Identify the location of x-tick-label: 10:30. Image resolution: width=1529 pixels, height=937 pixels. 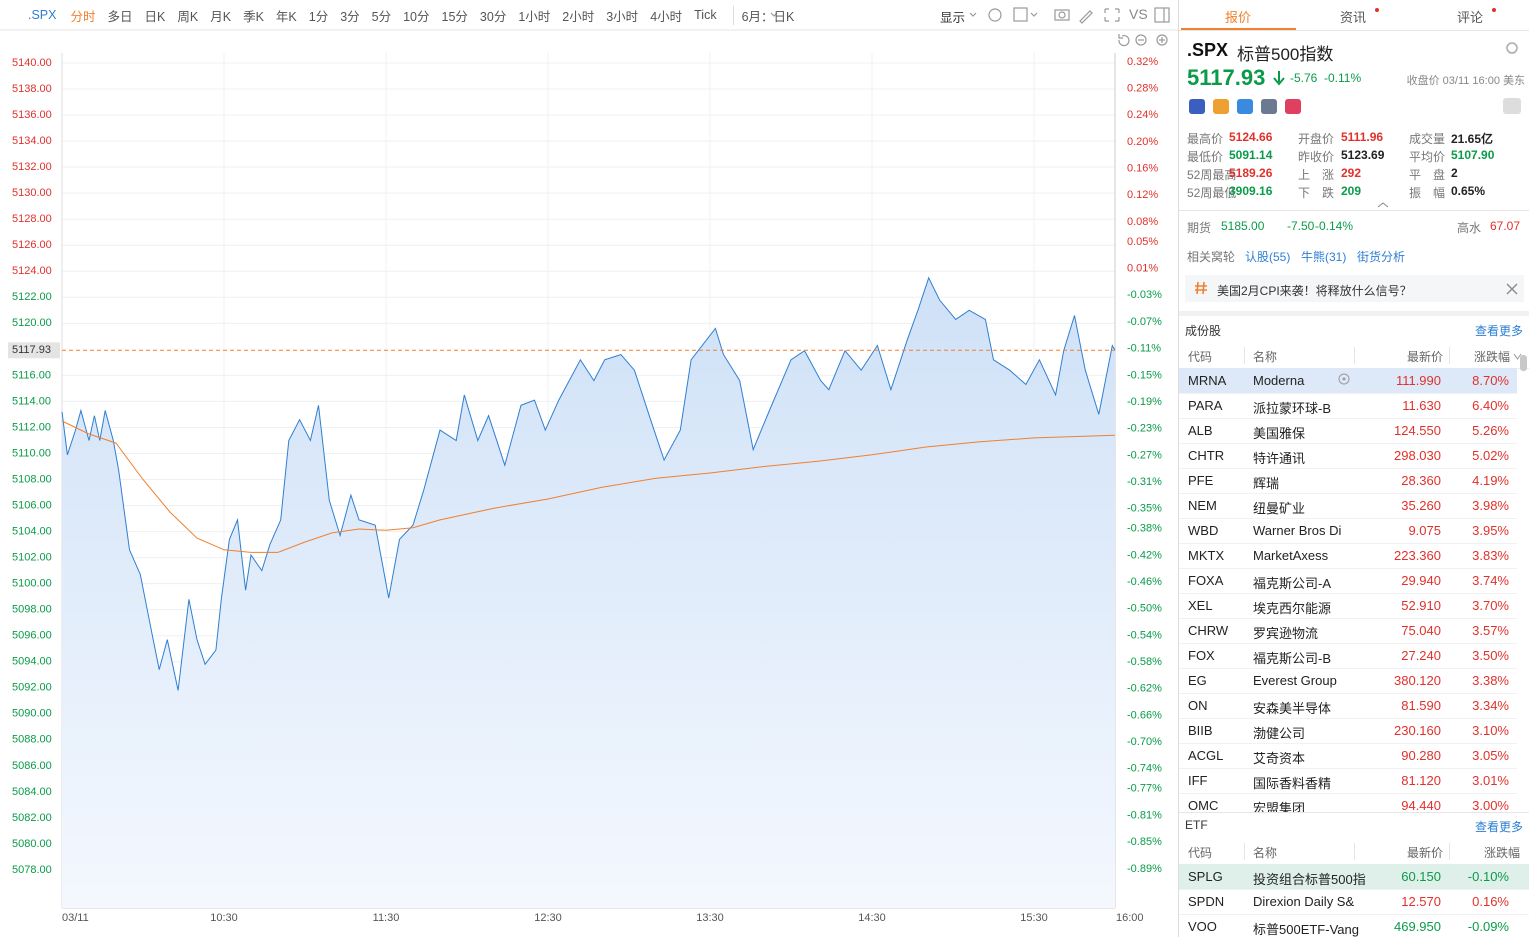
(224, 918).